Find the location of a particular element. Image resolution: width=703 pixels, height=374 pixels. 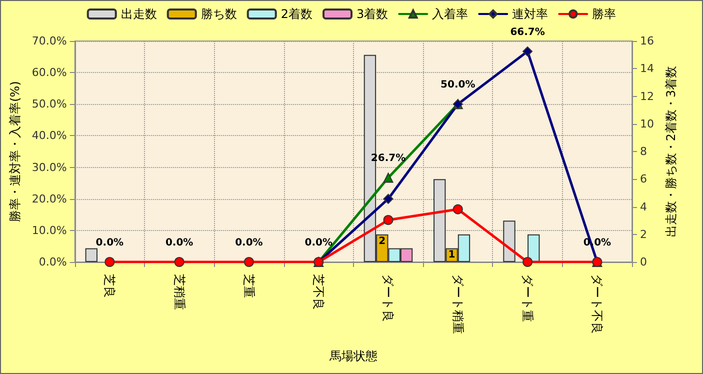

y2-tick-label: 16 is located at coordinates (647, 41).